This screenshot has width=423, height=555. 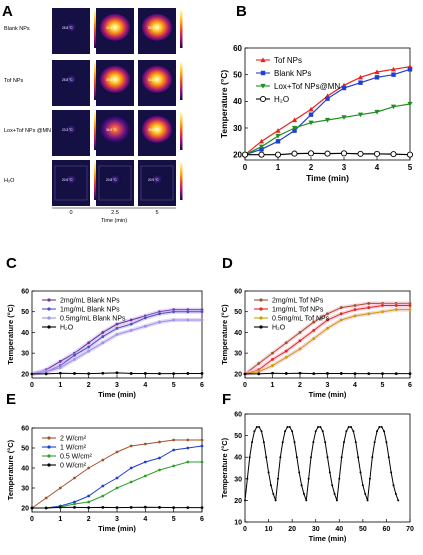 I want to click on x-tick-label: 4, so click(x=145, y=385).